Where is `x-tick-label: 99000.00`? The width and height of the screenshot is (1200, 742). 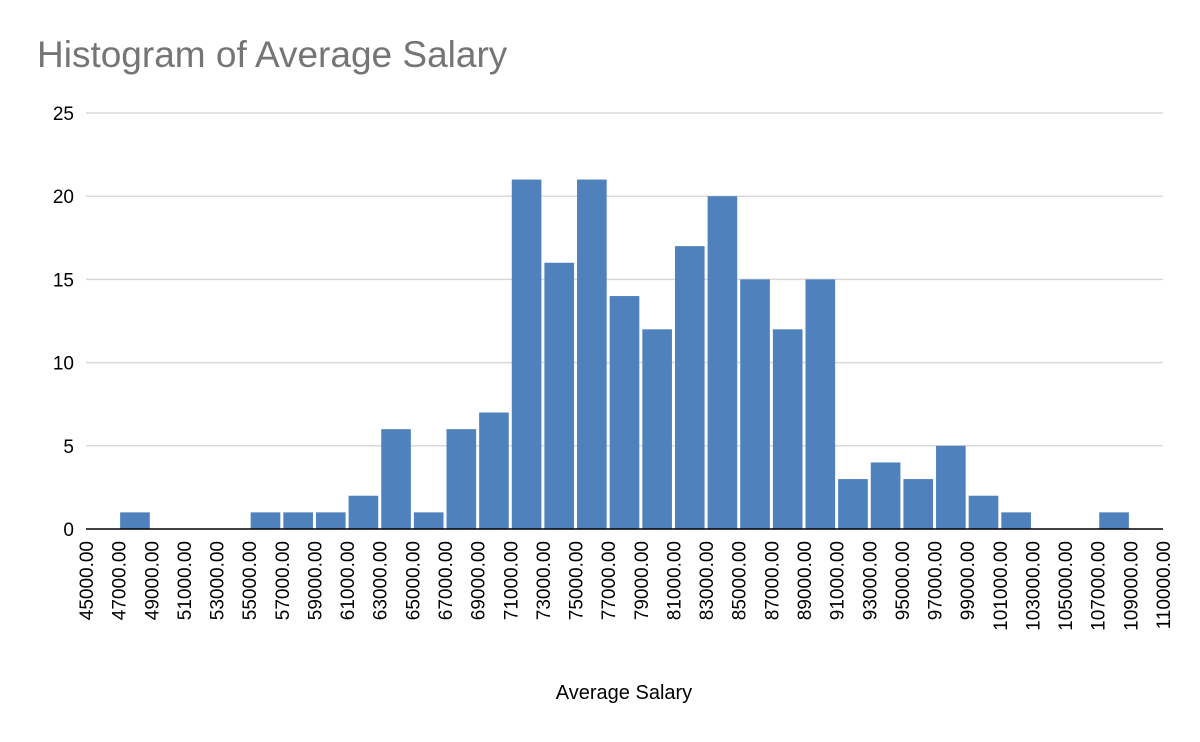 x-tick-label: 99000.00 is located at coordinates (968, 580).